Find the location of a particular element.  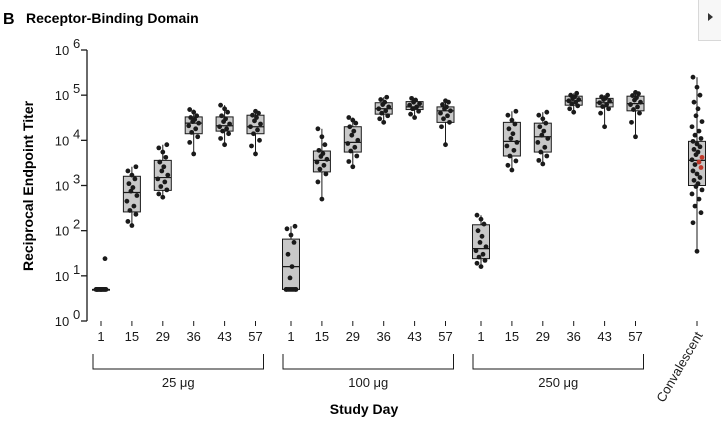

dose-group-label: 100 μg is located at coordinates (368, 382).